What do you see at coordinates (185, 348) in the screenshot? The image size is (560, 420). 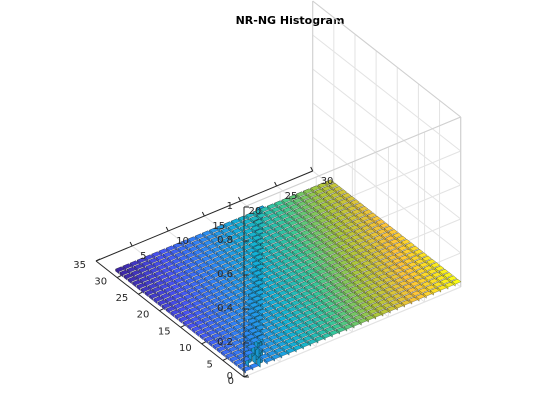 I see `y-tick-label: 10` at bounding box center [185, 348].